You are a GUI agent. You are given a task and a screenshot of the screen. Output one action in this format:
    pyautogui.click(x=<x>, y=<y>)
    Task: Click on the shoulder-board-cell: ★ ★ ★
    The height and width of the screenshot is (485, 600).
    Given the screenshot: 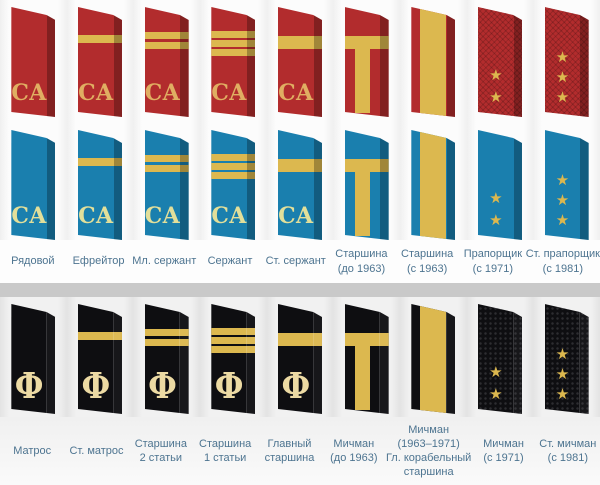 What is the action you would take?
    pyautogui.click(x=566, y=357)
    